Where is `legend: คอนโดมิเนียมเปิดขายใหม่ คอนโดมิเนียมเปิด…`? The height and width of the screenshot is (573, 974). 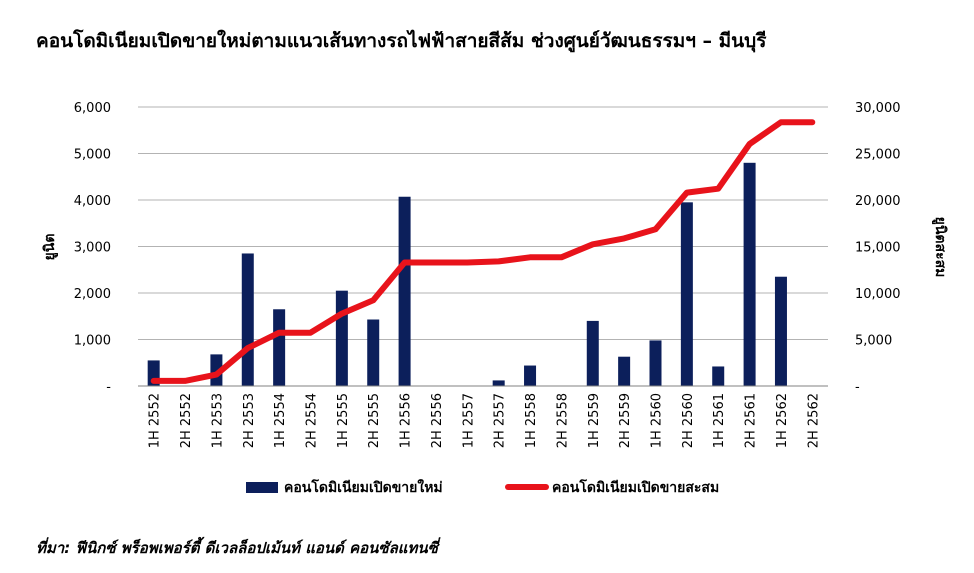
legend: คอนโดมิเนียมเปิดขายใหม่ คอนโดมิเนียมเปิด… is located at coordinates (482, 487).